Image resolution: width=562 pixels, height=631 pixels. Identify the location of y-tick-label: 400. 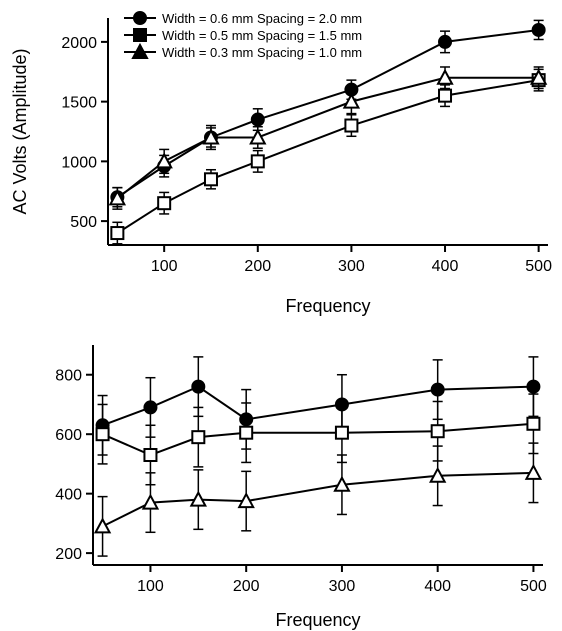
(68, 495).